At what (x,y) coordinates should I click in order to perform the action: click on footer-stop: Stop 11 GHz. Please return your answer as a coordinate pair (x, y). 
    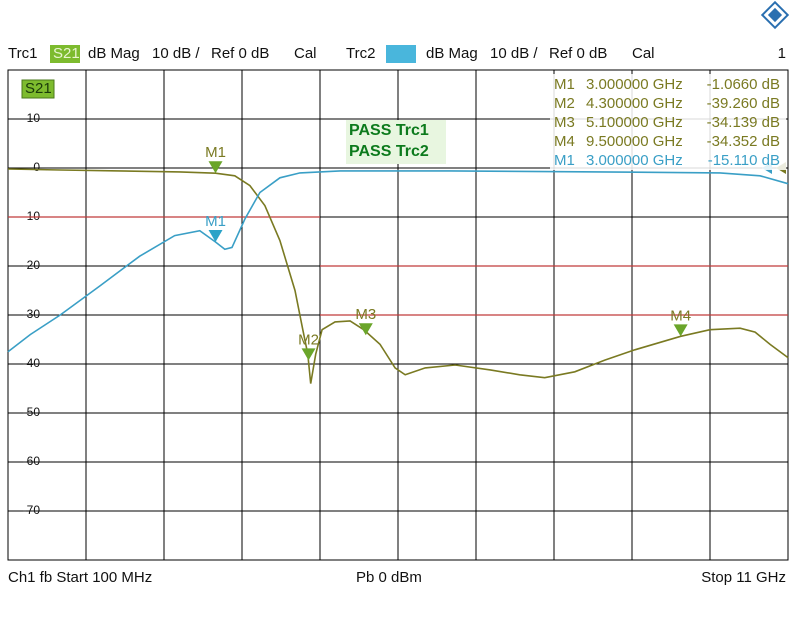
    Looking at the image, I should click on (743, 577).